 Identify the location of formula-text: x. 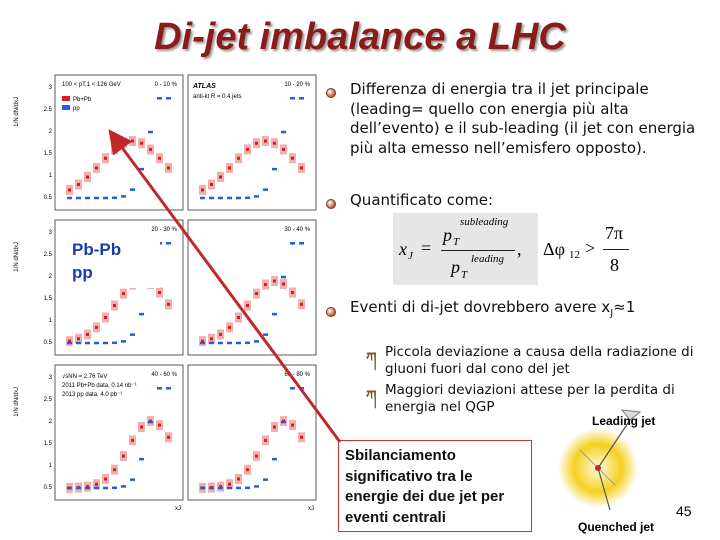
(403, 249).